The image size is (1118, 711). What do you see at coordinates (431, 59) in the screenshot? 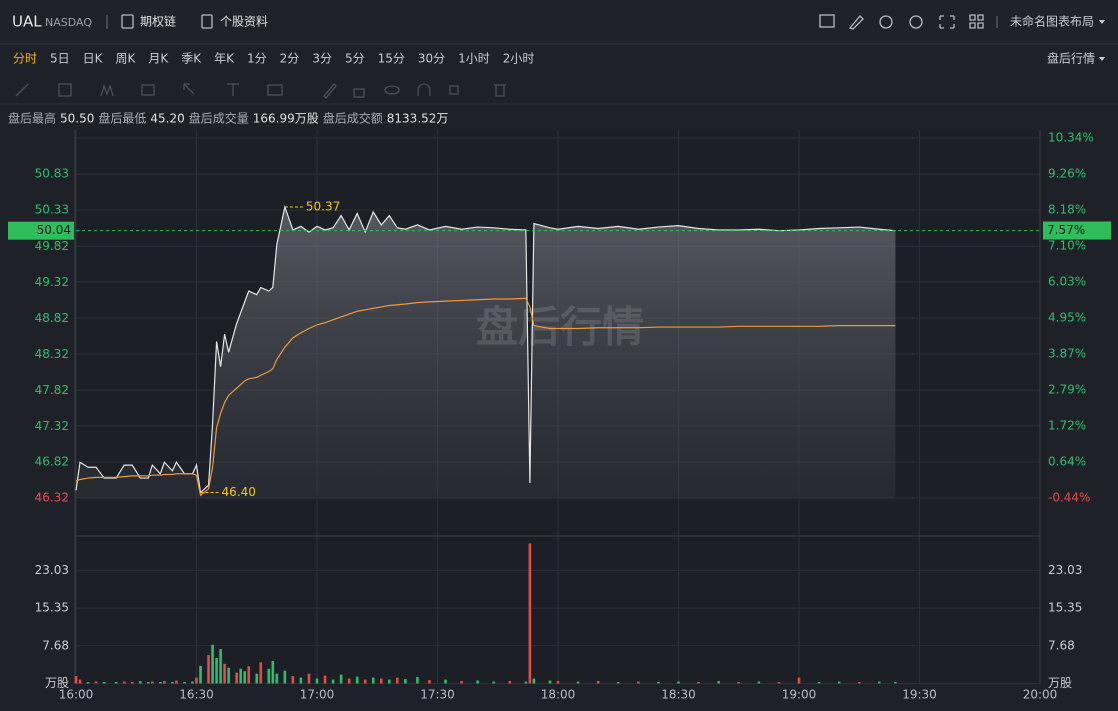
I see `period-tab: 30分` at bounding box center [431, 59].